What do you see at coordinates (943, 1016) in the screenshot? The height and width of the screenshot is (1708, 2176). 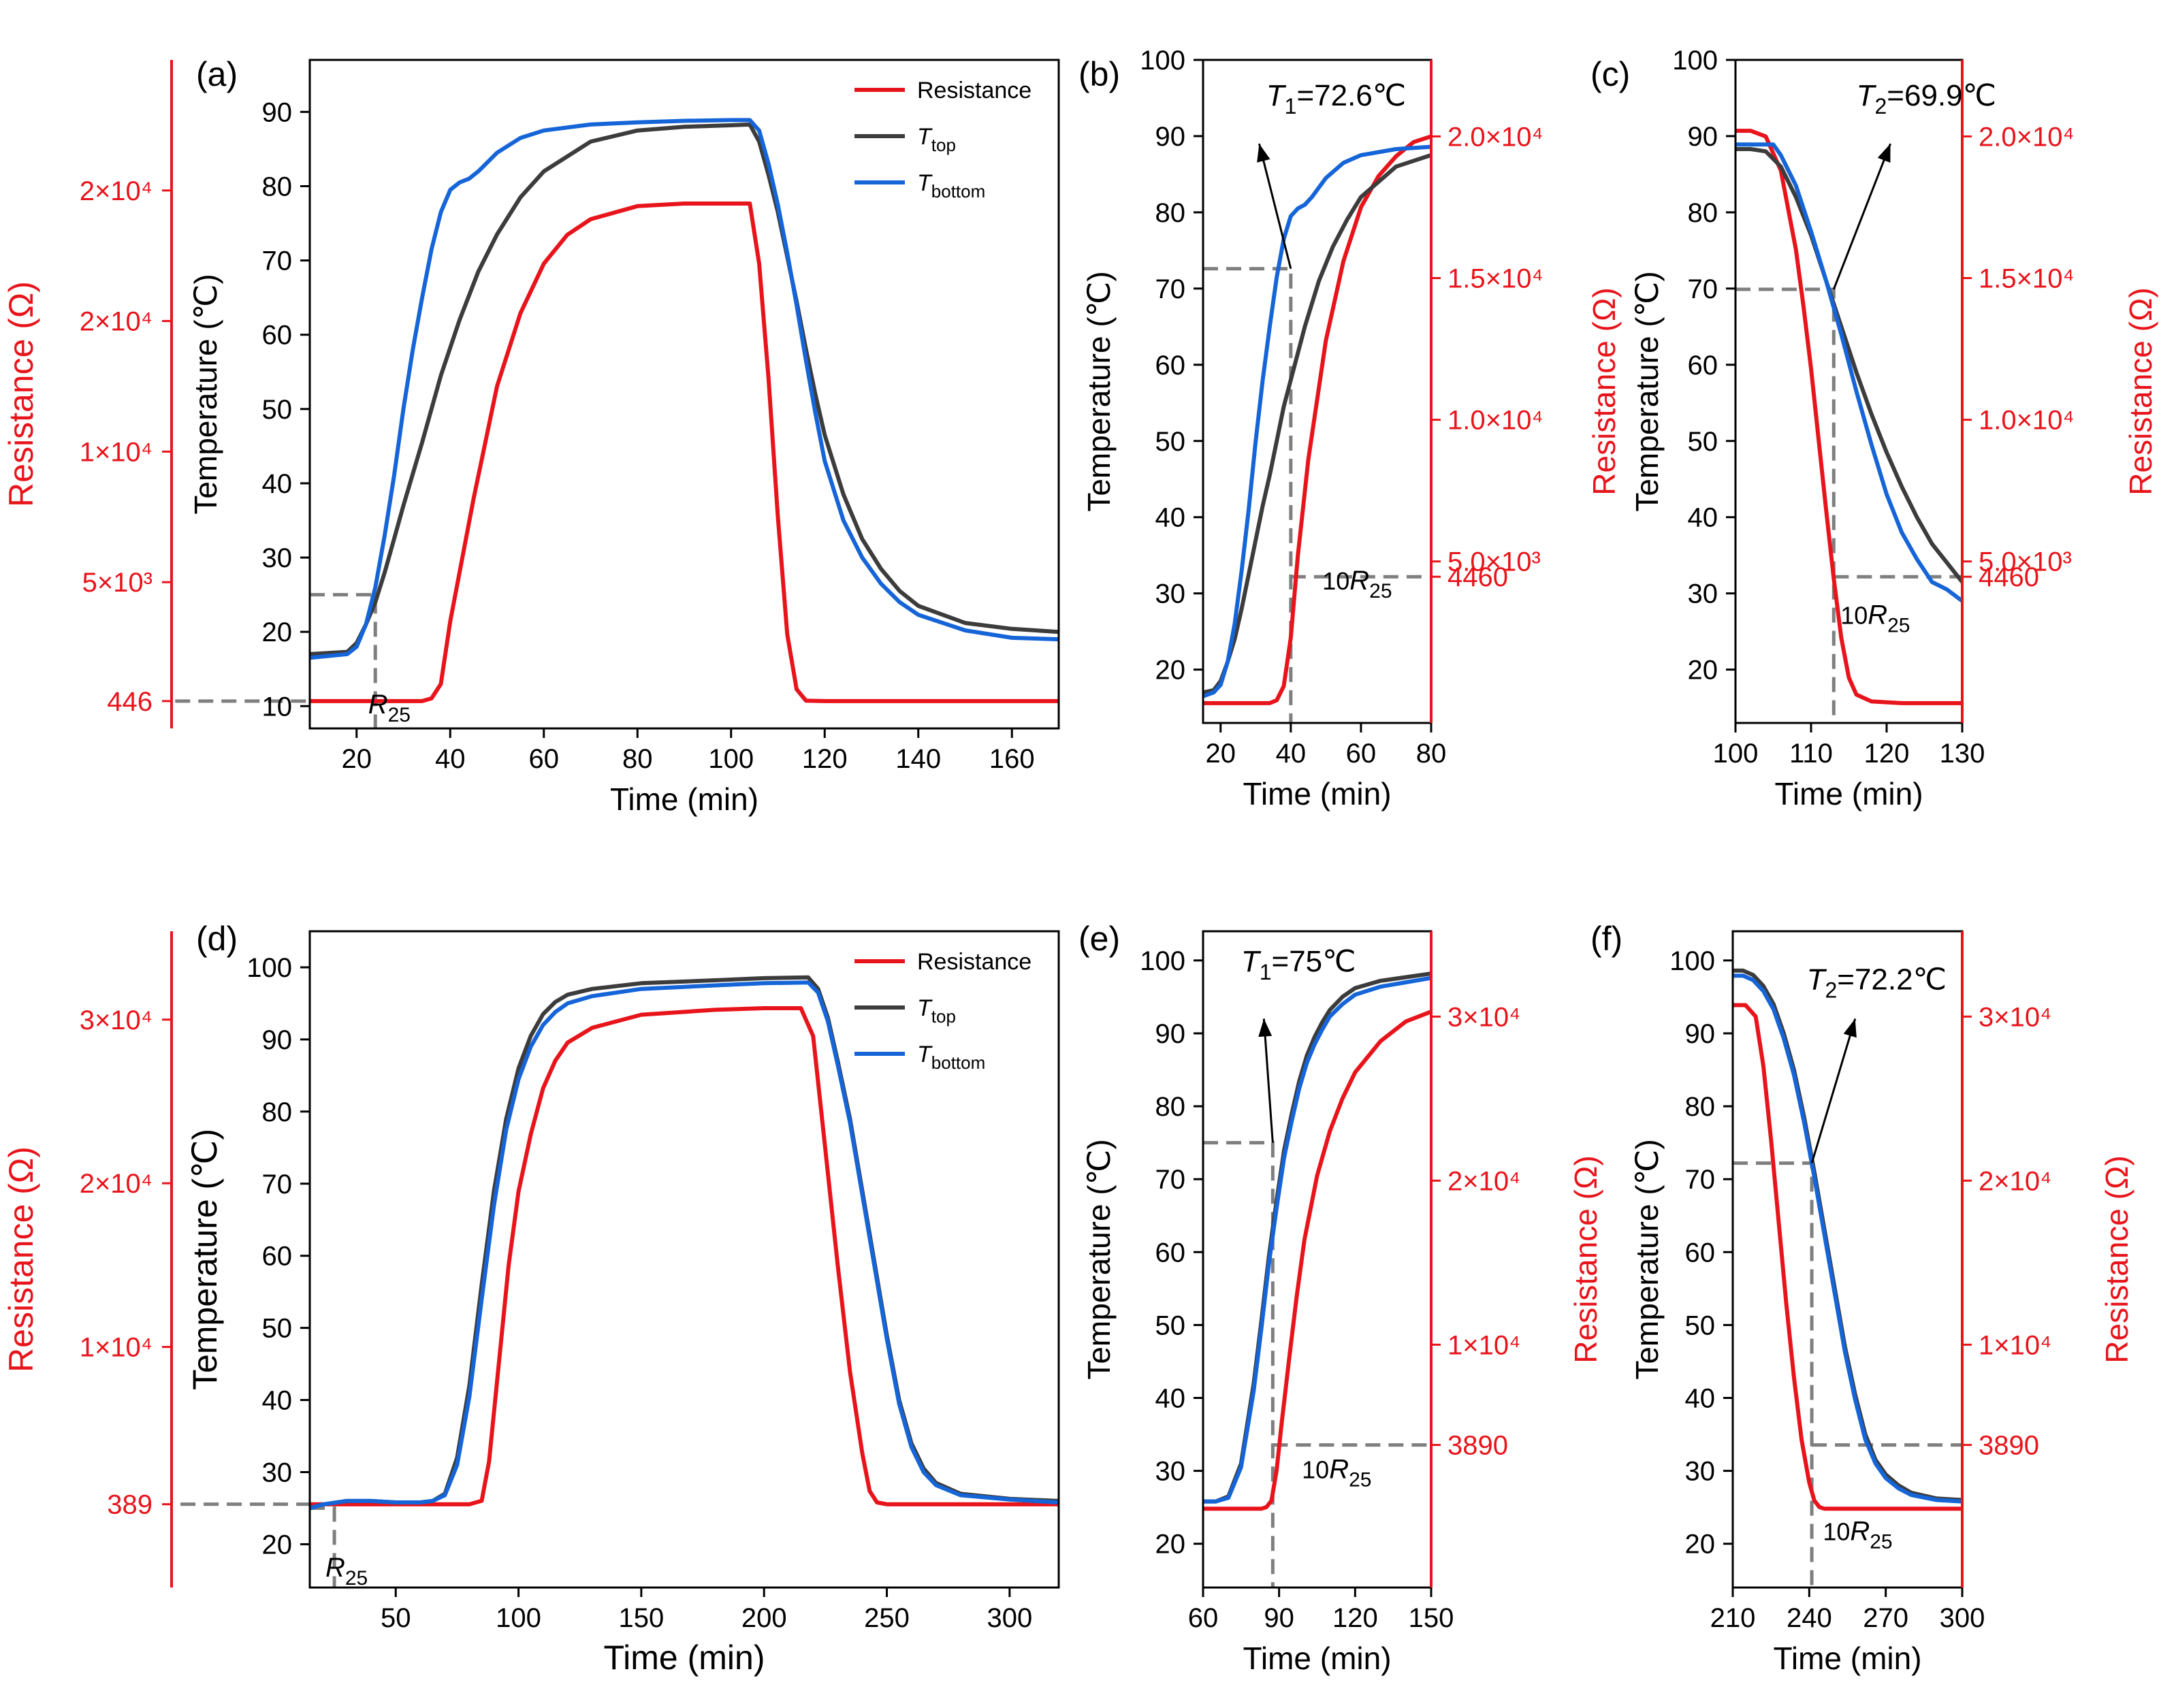 I see `legend-label-sub: top` at bounding box center [943, 1016].